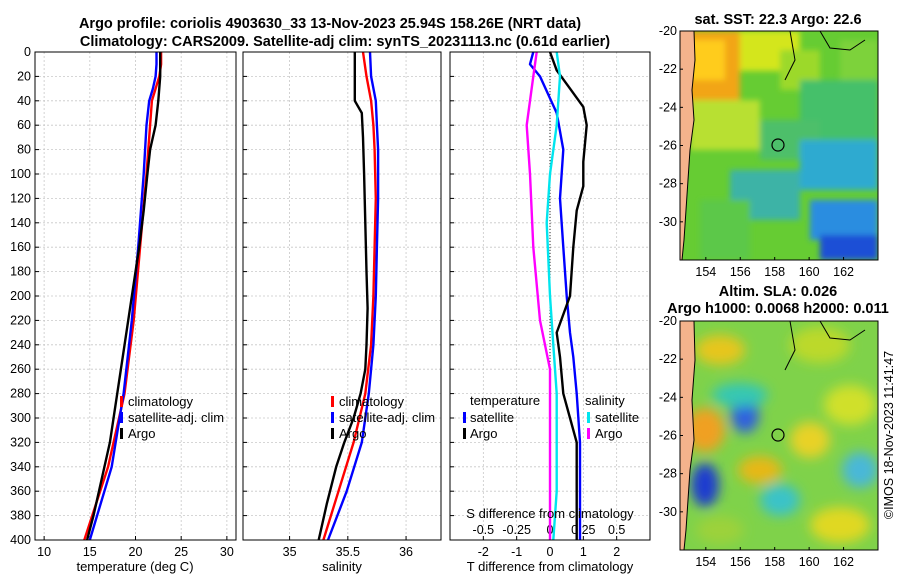 This screenshot has height=580, width=900. What do you see at coordinates (538, 295) in the screenshot?
I see `series-line-s-argo` at bounding box center [538, 295].